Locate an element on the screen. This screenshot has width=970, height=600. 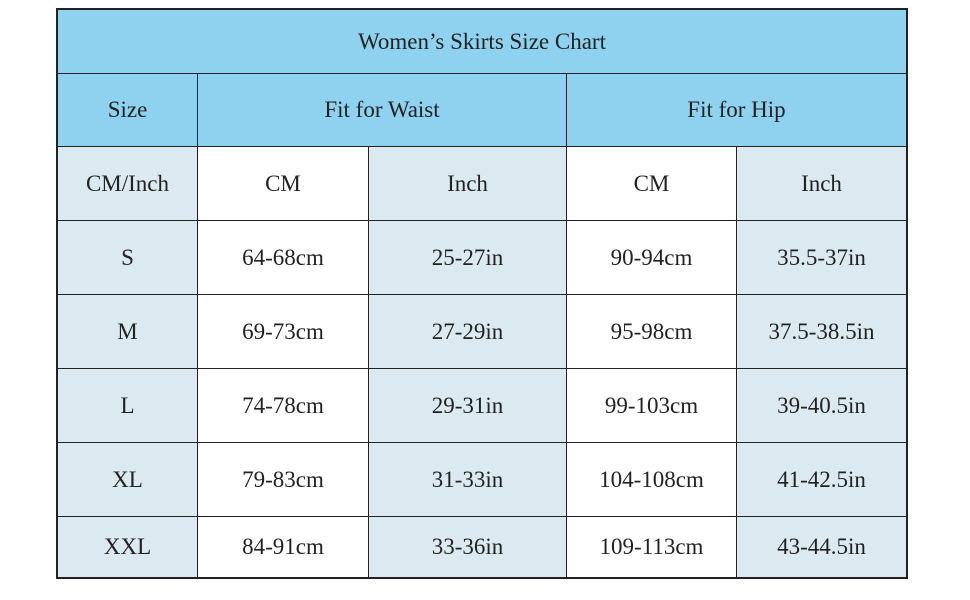
size-value: 29-31in is located at coordinates (467, 405).